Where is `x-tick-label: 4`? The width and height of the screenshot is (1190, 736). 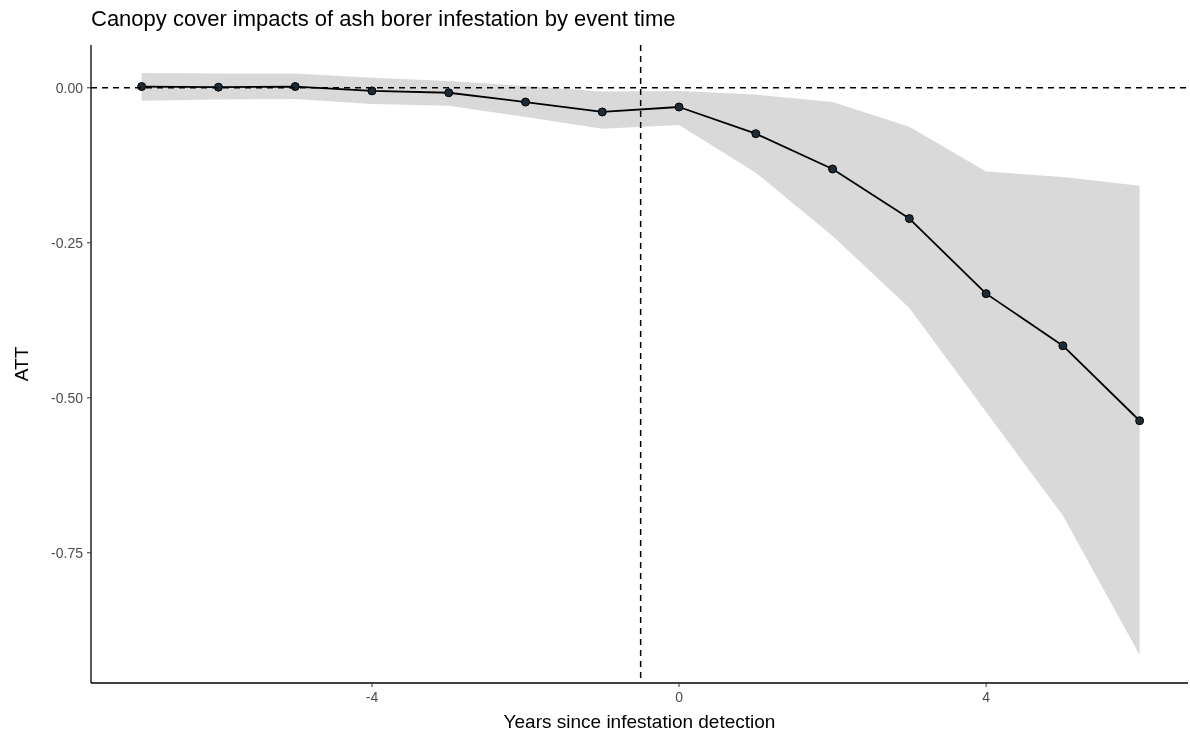
x-tick-label: 4 is located at coordinates (986, 697).